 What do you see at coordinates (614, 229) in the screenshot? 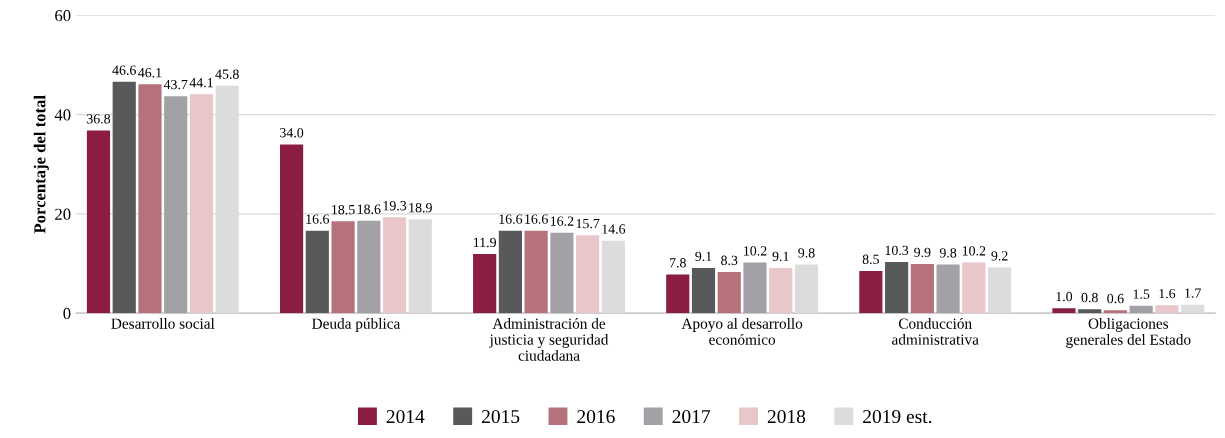
I see `text: 14.6` at bounding box center [614, 229].